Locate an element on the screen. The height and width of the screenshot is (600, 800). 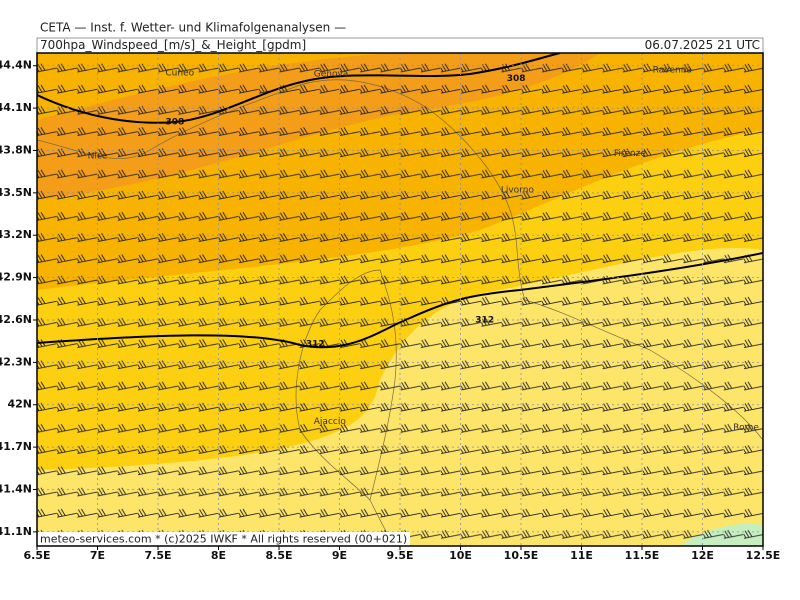
x-tick-label: 12E is located at coordinates (702, 555).